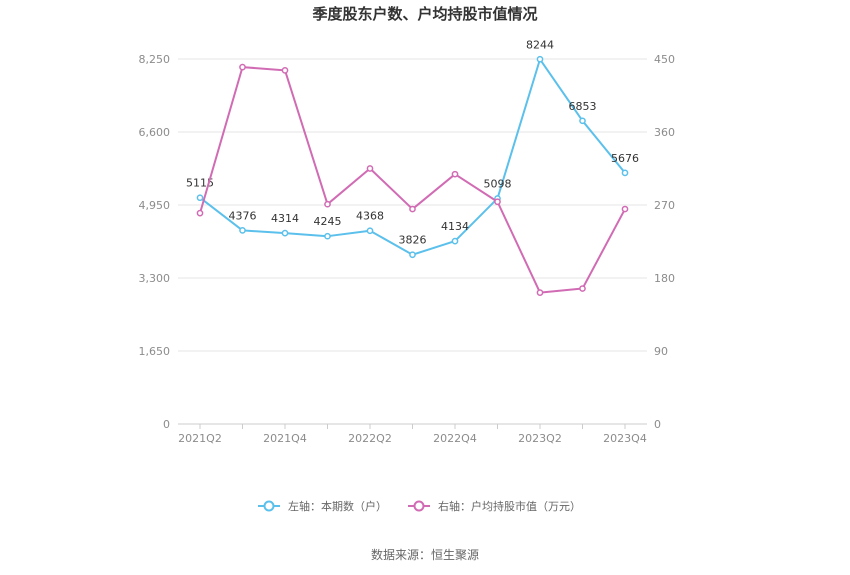  I want to click on left-tick-label: 8,250, so click(155, 59).